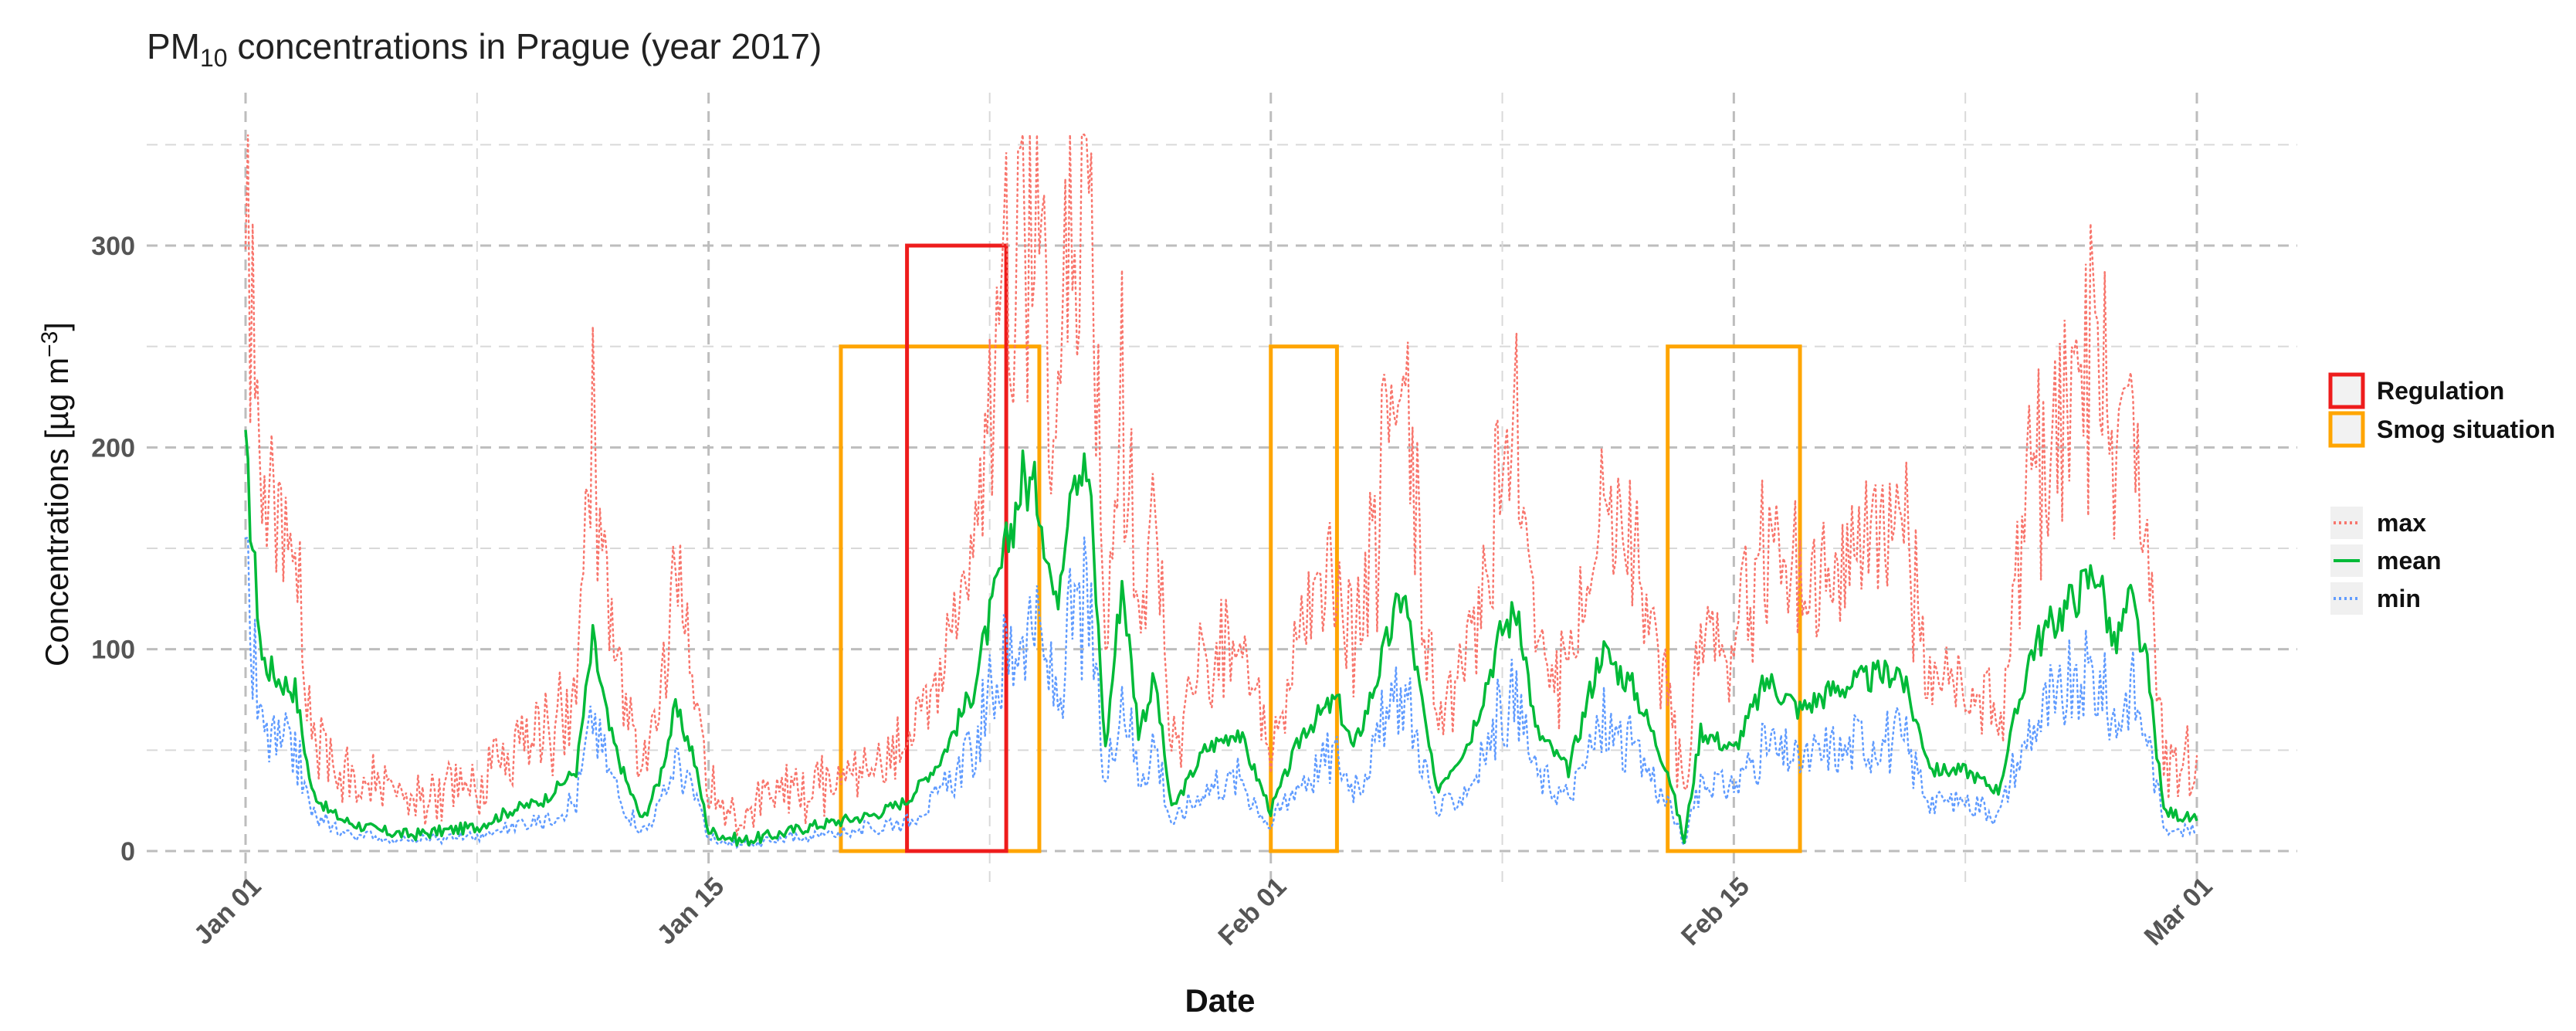 Image resolution: width=2576 pixels, height=1031 pixels. What do you see at coordinates (2401, 523) in the screenshot?
I see `legend-line-label: max` at bounding box center [2401, 523].